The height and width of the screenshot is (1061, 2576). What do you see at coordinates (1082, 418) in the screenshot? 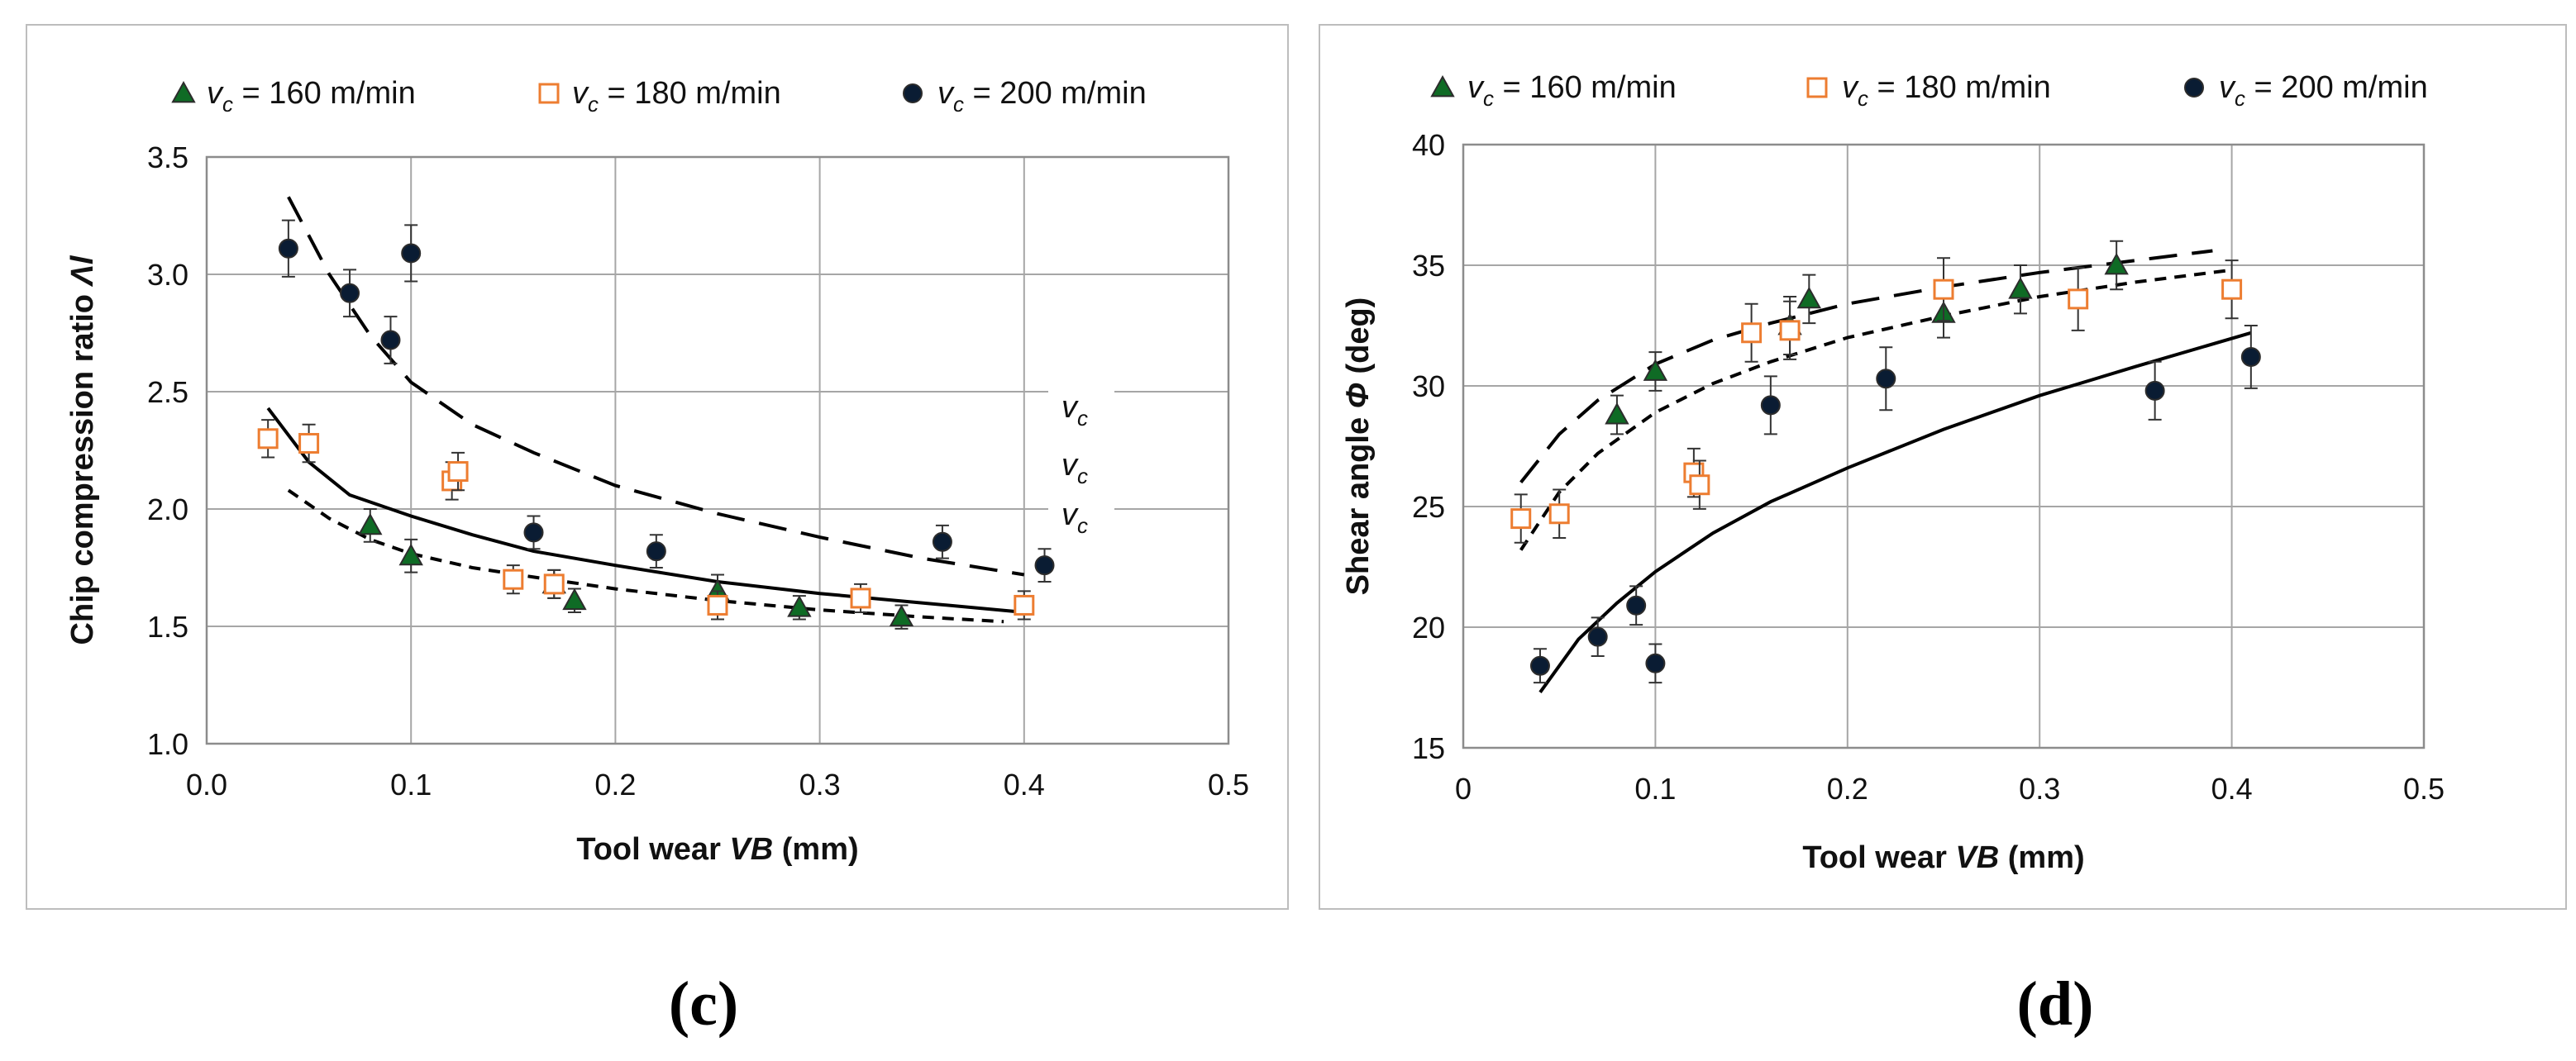
I see `curve-label-subscript: c` at bounding box center [1082, 418].